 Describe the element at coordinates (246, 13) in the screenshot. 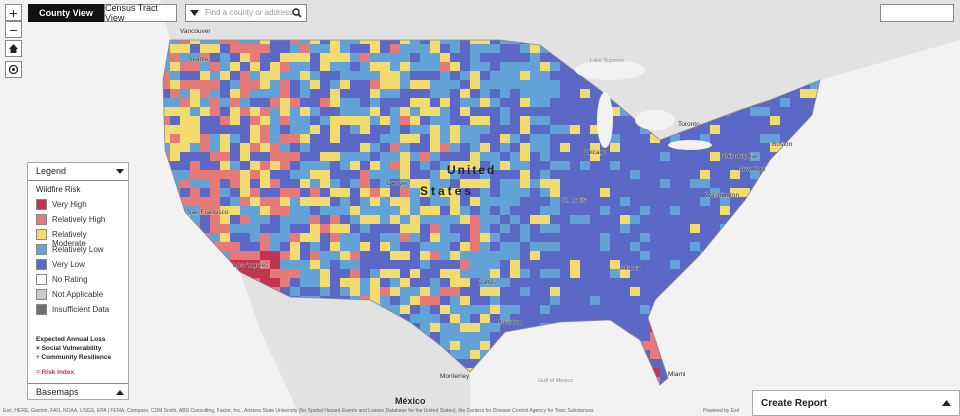

I see `search-box: Find a county or address` at that location.